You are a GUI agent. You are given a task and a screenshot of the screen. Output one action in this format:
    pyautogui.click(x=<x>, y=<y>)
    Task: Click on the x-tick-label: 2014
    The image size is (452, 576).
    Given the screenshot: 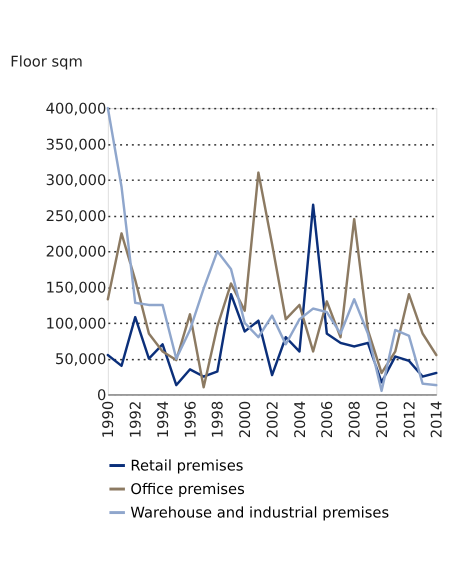 What is the action you would take?
    pyautogui.click(x=437, y=419)
    